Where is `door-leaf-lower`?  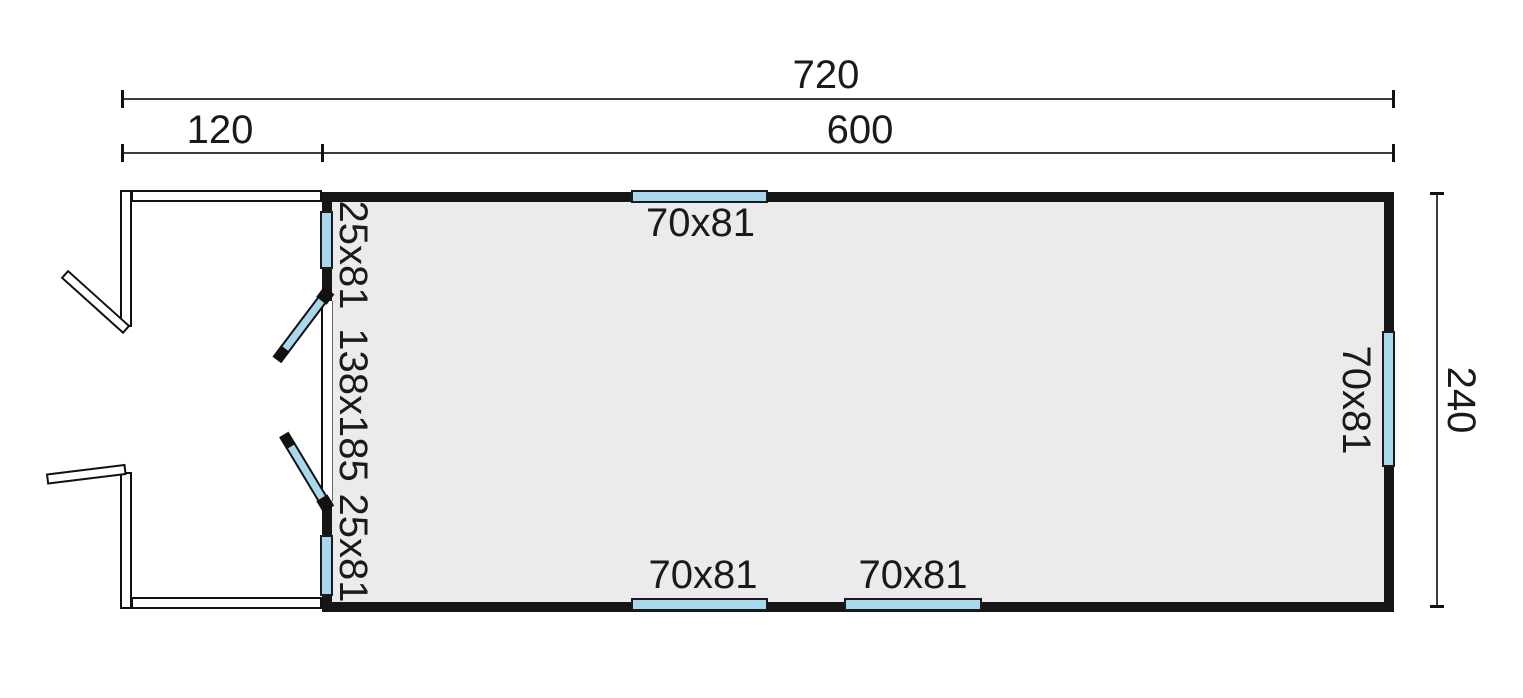 door-leaf-lower is located at coordinates (307, 472).